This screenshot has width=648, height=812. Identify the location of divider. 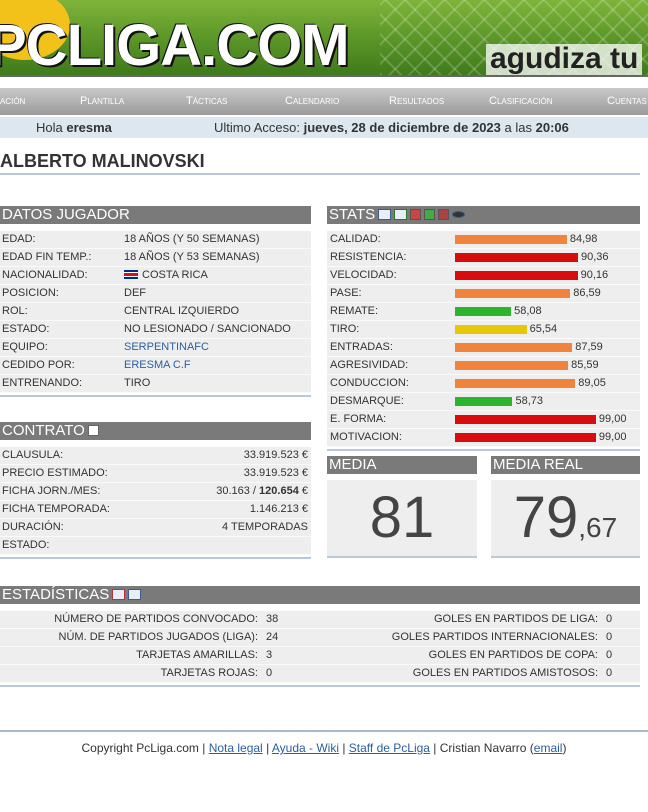
(320, 174).